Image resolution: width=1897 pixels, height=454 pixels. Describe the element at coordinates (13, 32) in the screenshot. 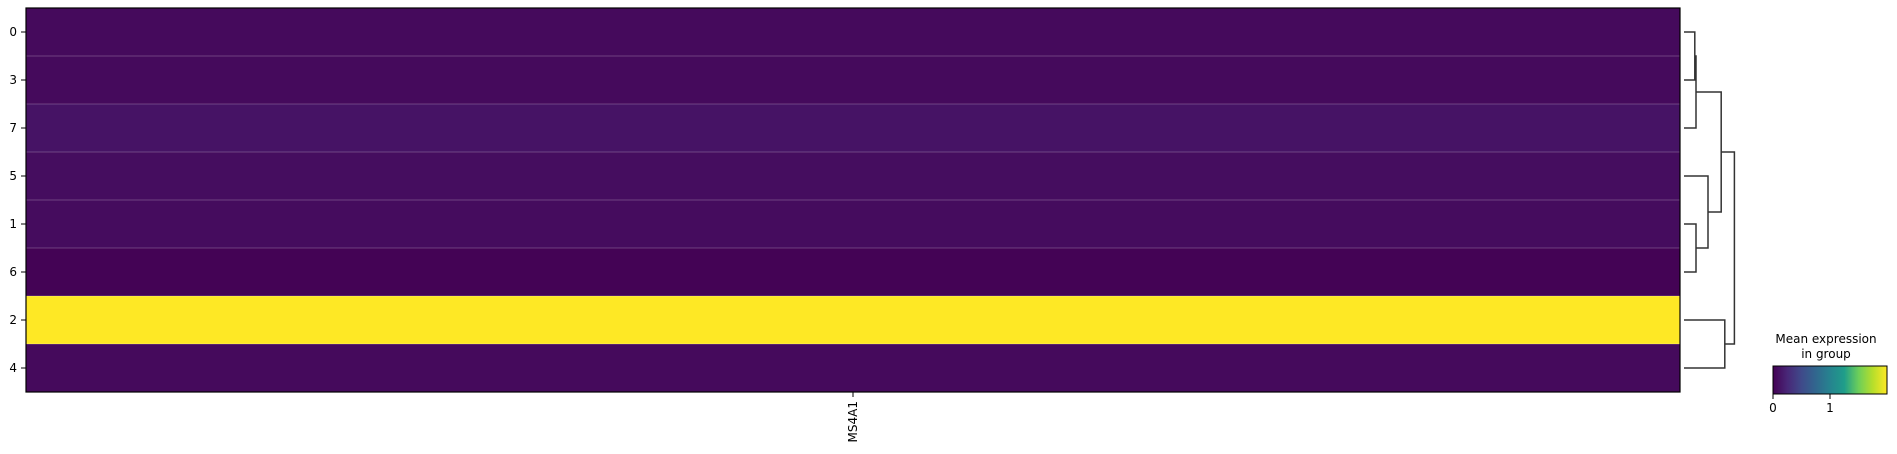

I see `row-label-0: 0` at that location.